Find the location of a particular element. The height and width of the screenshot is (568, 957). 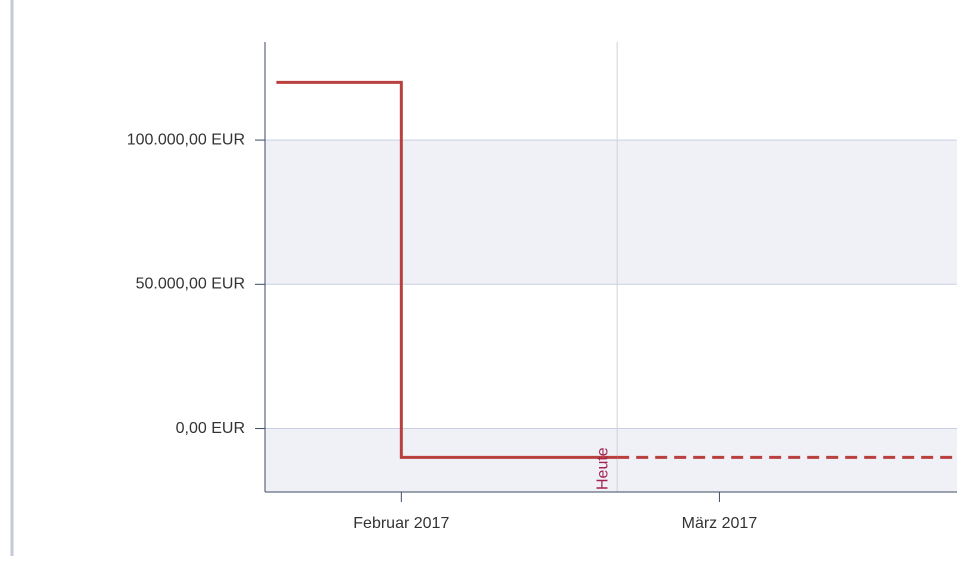

y-tick-label: 50.000,00 EUR is located at coordinates (190, 284).